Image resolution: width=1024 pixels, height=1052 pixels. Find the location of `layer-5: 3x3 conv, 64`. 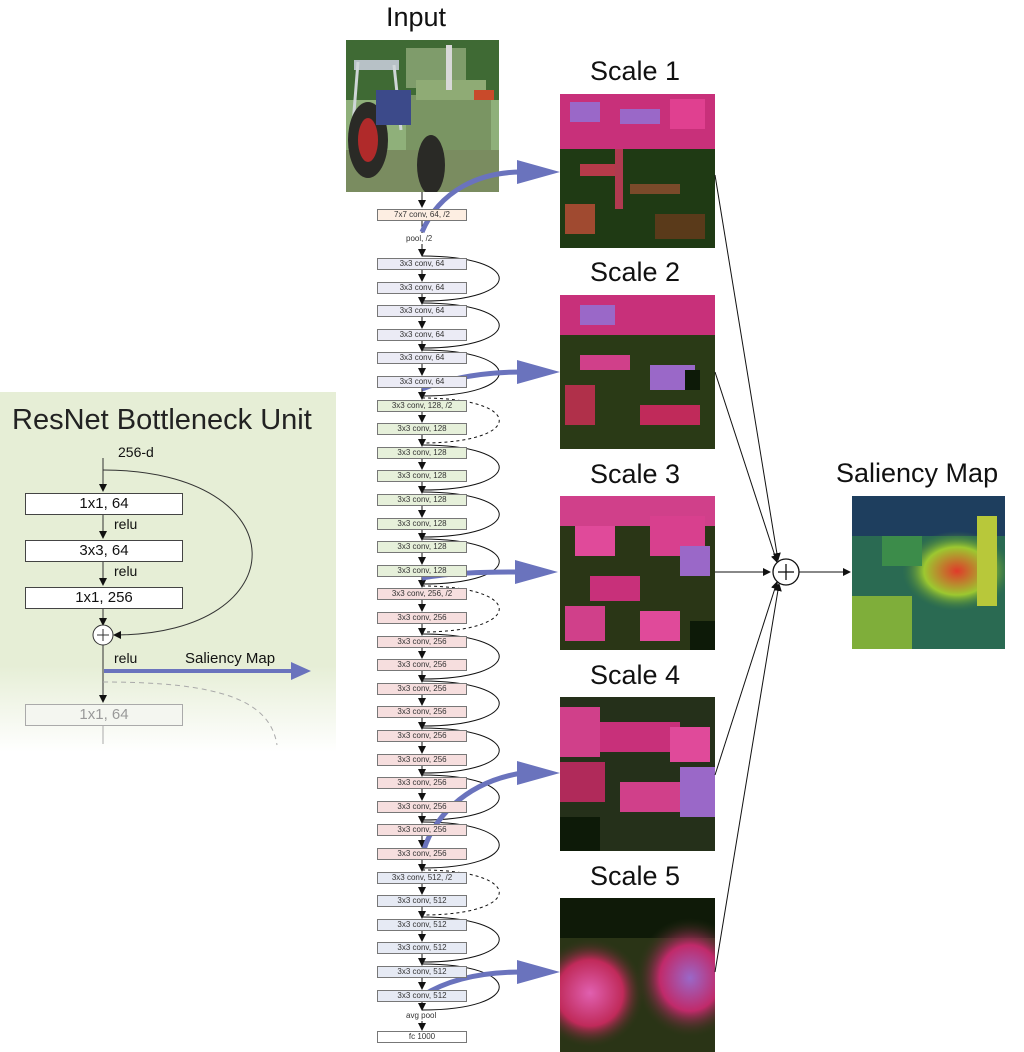

layer-5: 3x3 conv, 64 is located at coordinates (422, 358).